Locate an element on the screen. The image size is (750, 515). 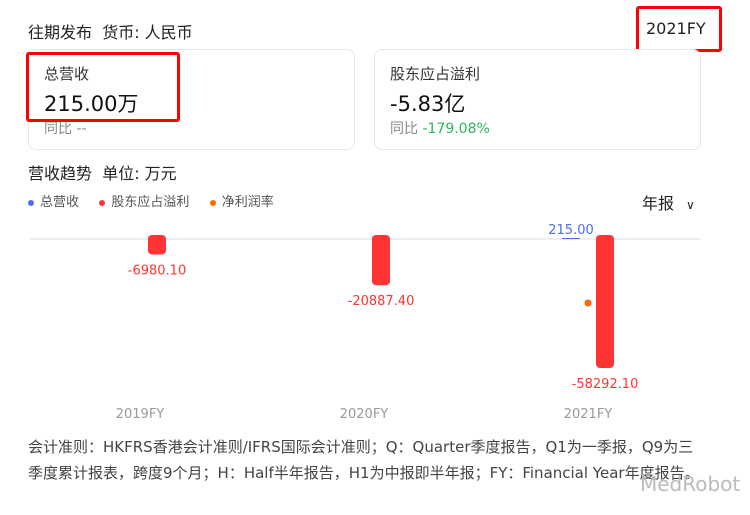
revenue-data-label: 215.00 is located at coordinates (571, 230).